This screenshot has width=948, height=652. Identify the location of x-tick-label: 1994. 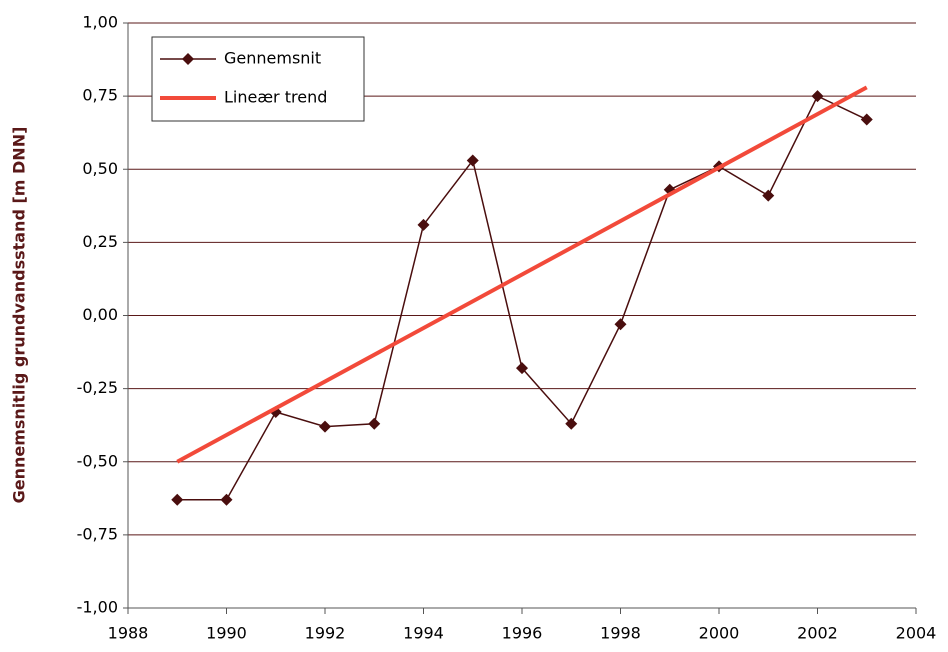
(423, 633).